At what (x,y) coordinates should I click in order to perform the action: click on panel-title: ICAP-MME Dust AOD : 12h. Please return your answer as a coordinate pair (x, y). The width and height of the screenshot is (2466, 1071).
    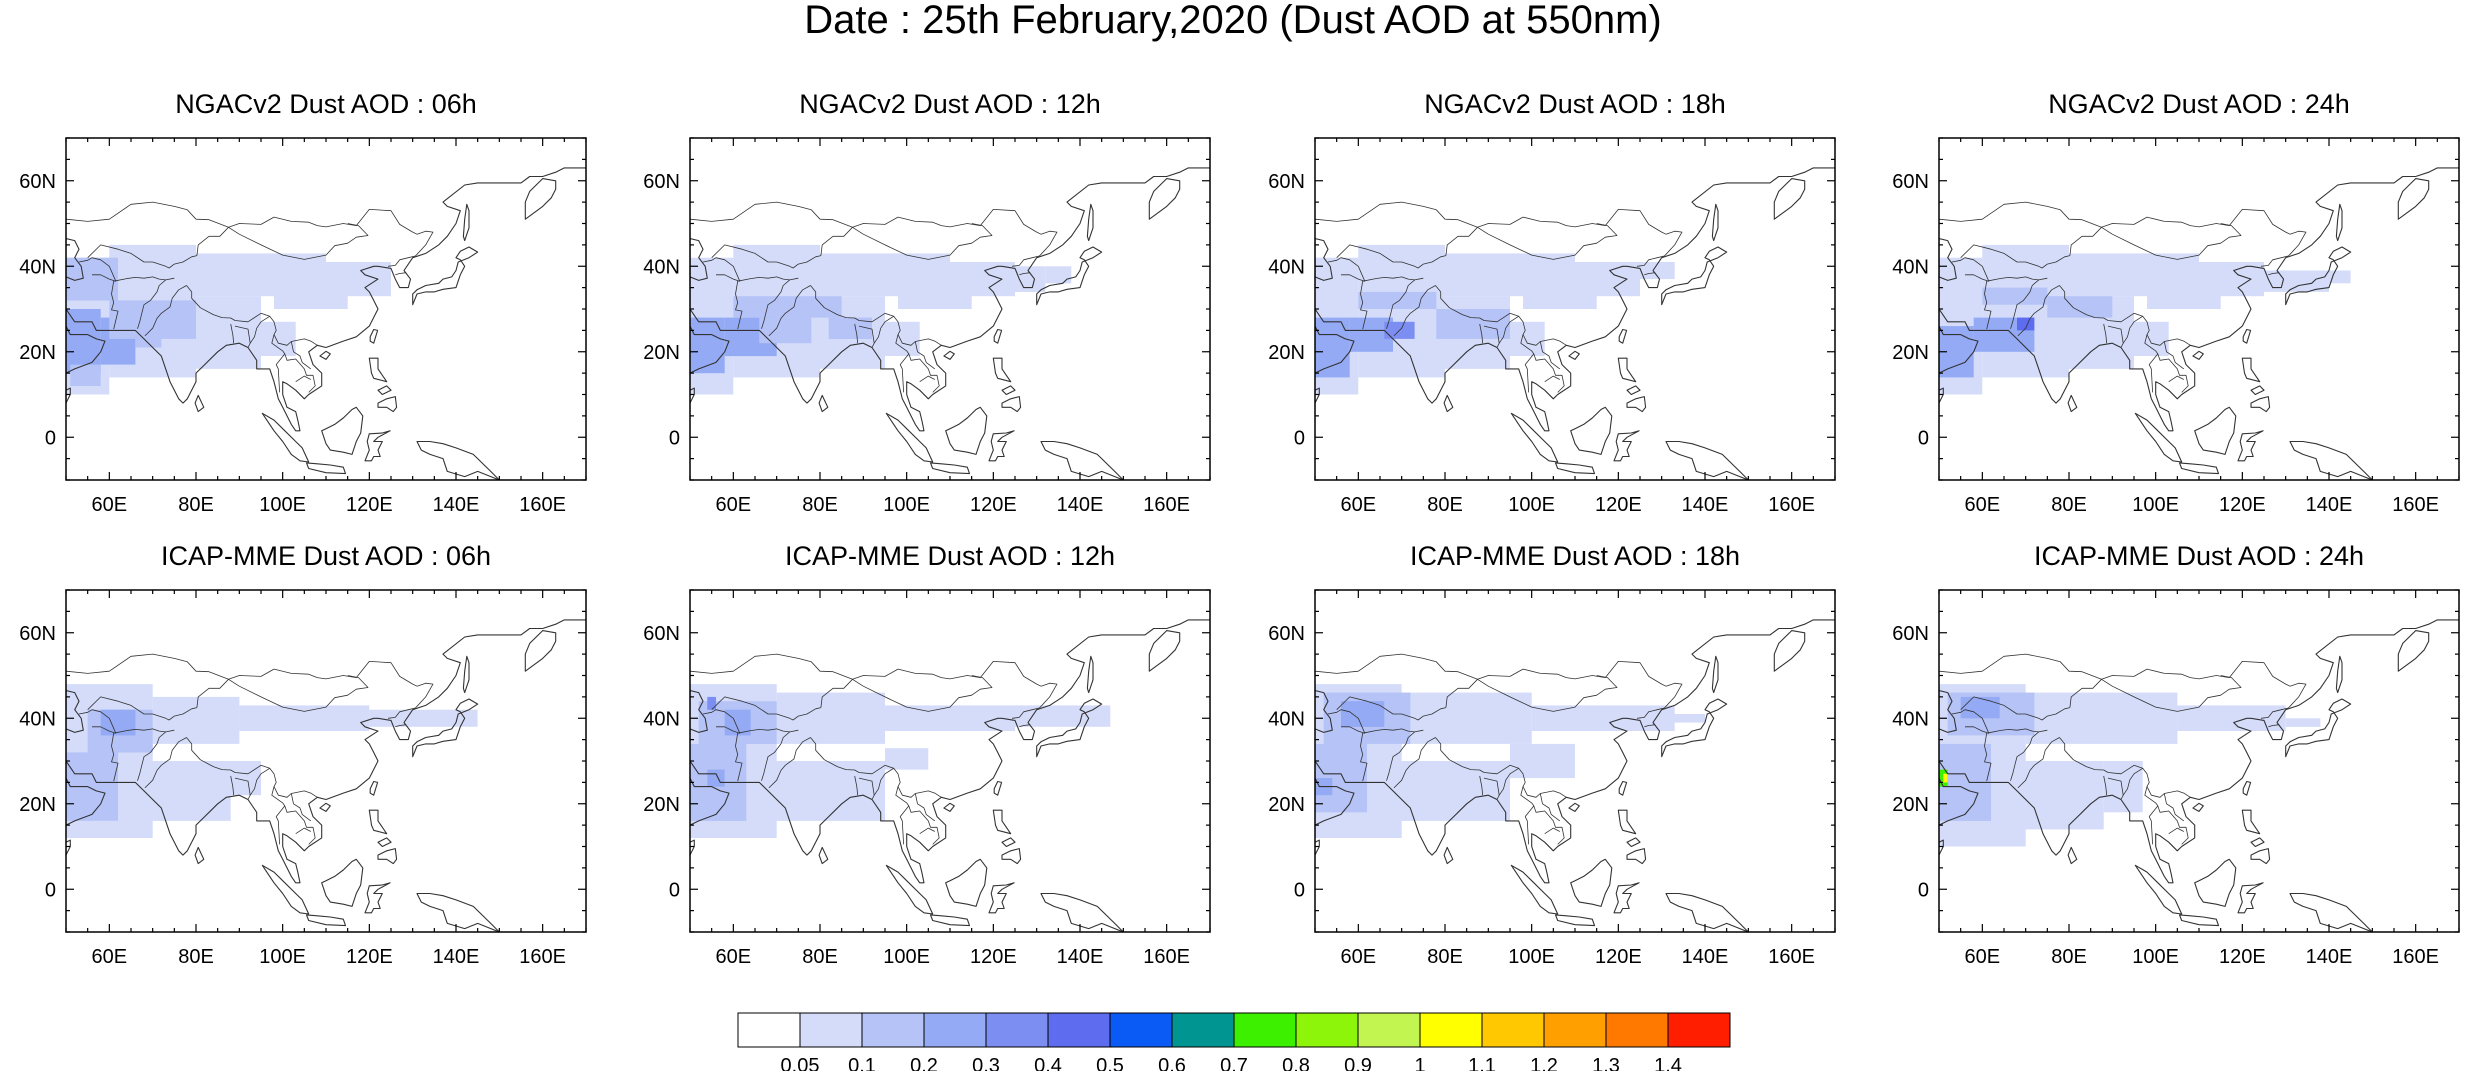
    Looking at the image, I should click on (950, 556).